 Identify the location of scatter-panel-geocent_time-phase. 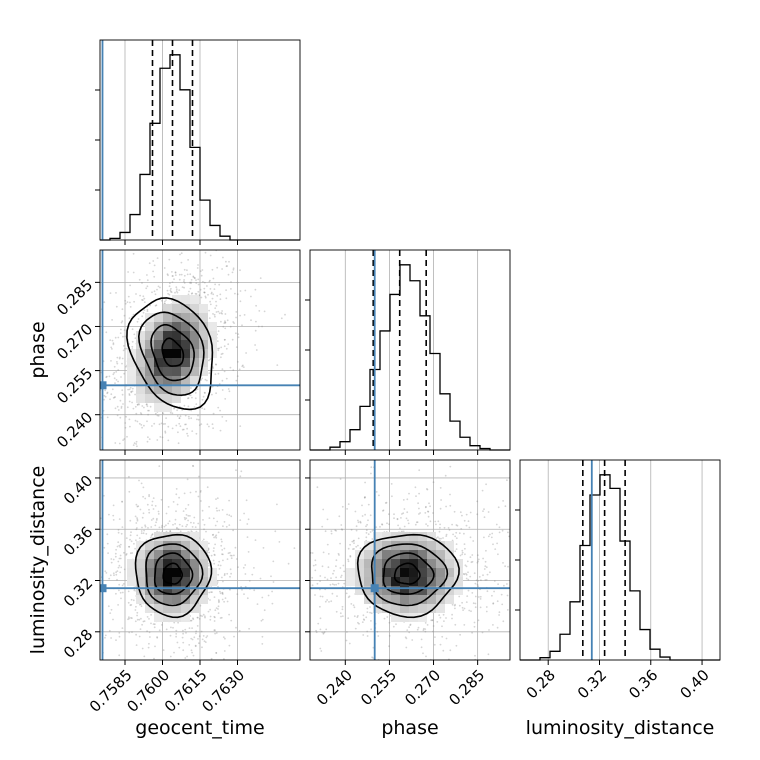
(187, 355).